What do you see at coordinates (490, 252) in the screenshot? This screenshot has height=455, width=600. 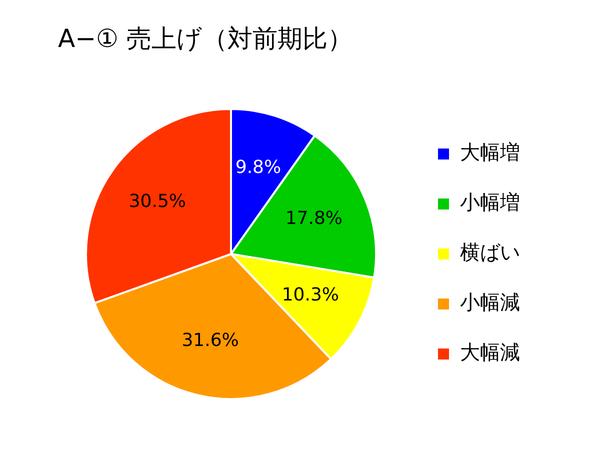 I see `legend-label: 横ばい` at bounding box center [490, 252].